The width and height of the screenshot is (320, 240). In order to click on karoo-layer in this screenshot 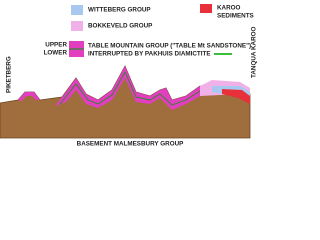, I will do `click(236, 96)`.